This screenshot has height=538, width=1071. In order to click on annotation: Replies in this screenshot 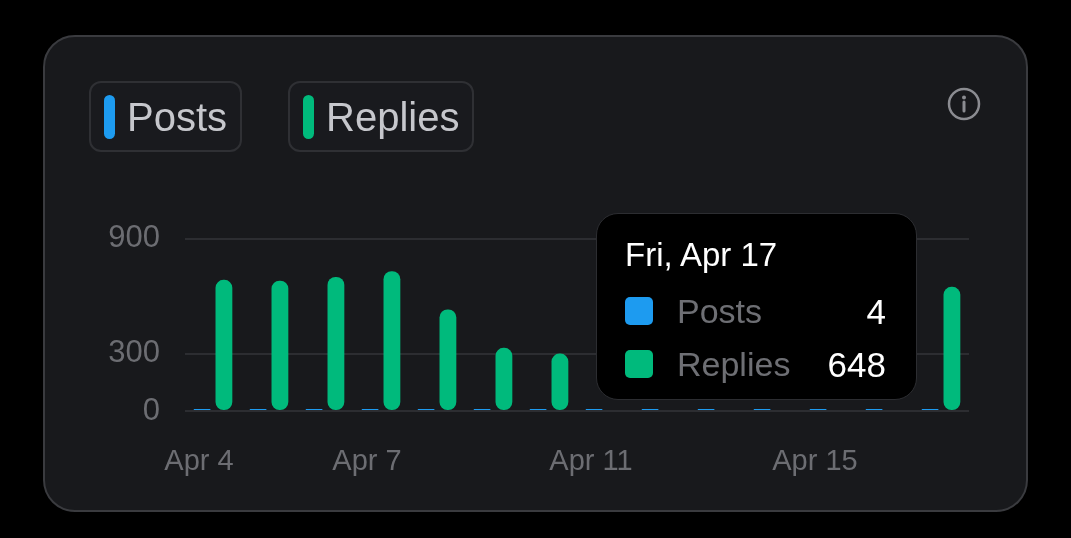, I will do `click(734, 364)`.